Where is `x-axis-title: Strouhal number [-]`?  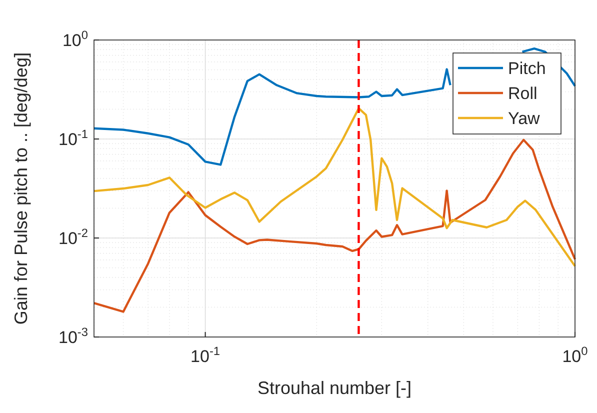 x-axis-title: Strouhal number [-] is located at coordinates (334, 388).